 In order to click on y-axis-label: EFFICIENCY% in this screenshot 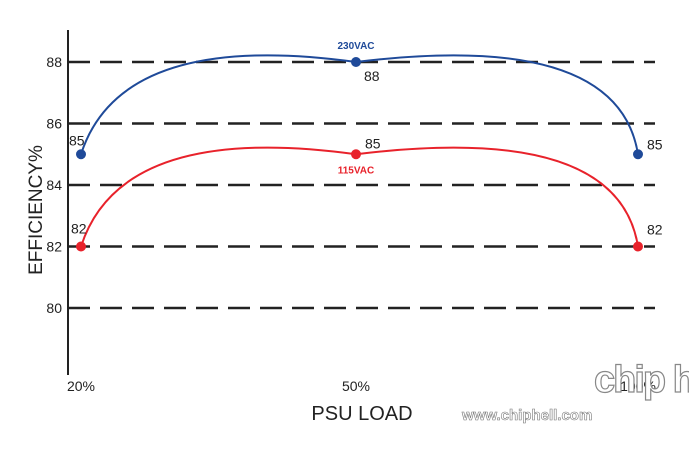, I will do `click(36, 210)`.